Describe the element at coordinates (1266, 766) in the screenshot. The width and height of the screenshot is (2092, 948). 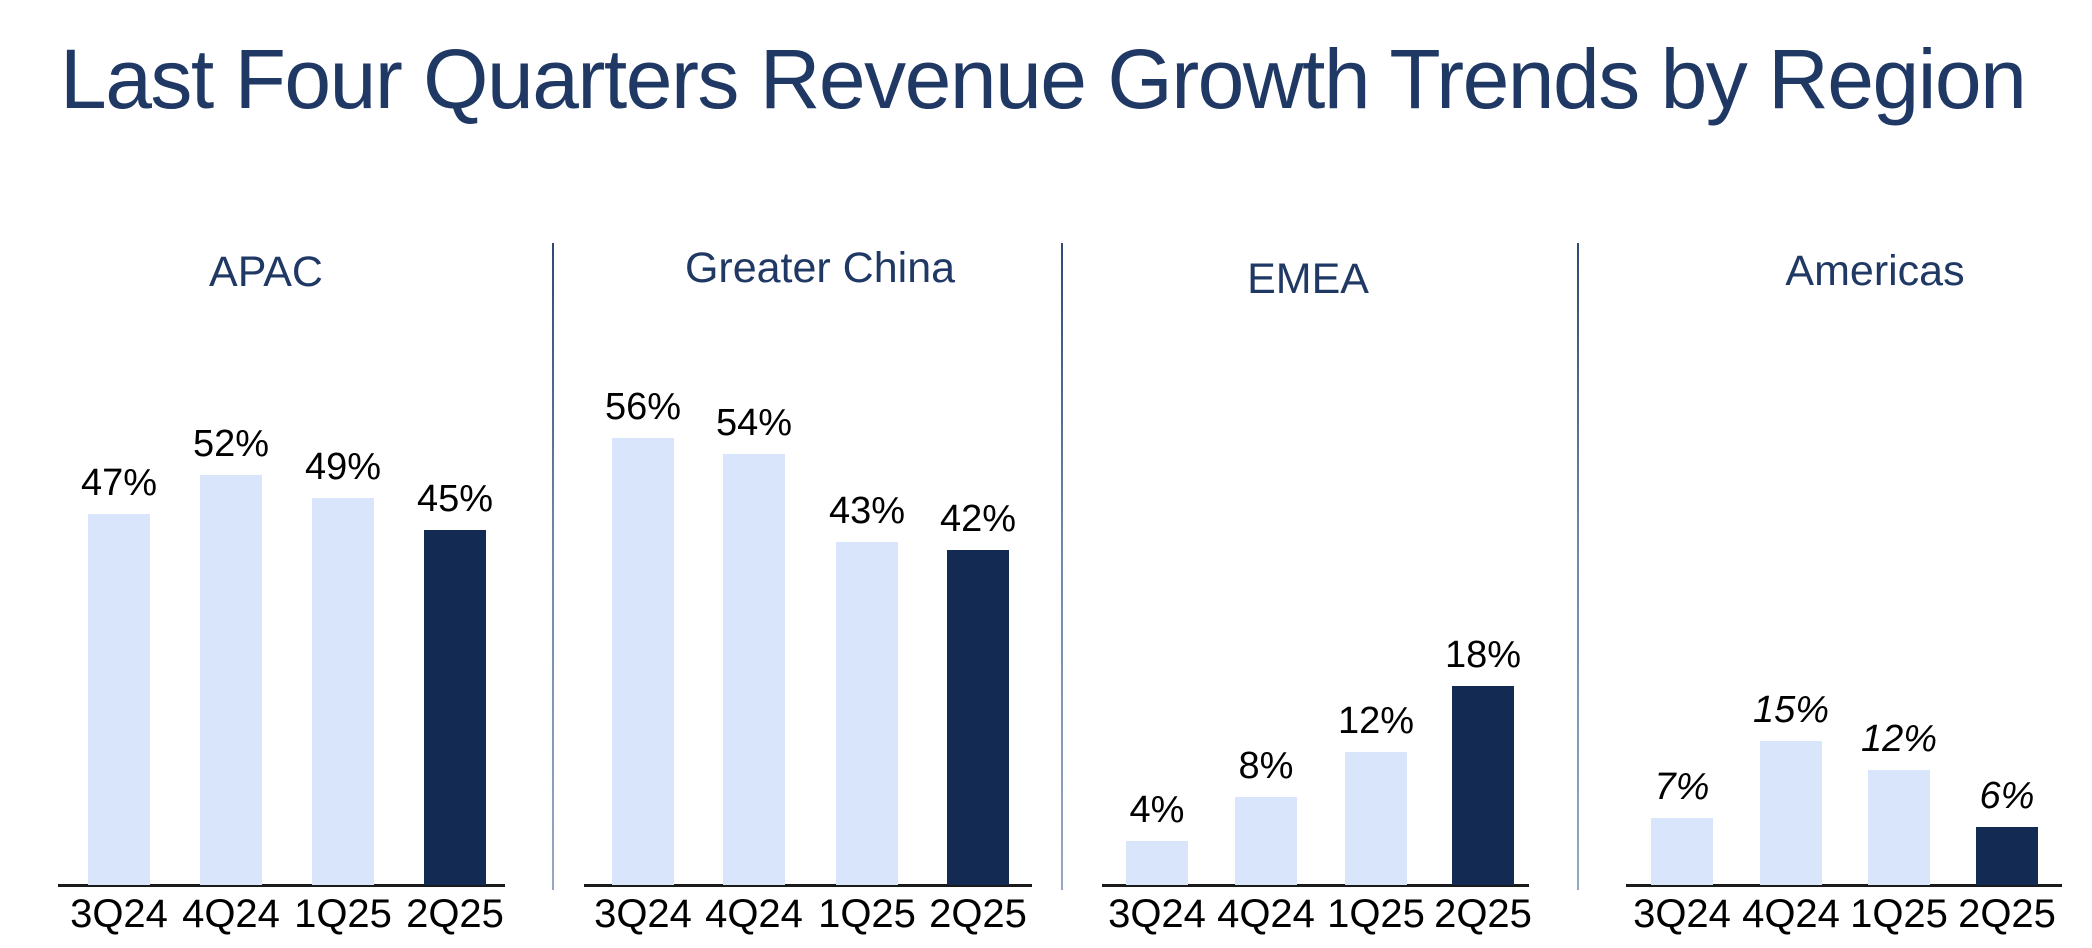
I see `bar-value-label-emea-4q24: 8%` at that location.